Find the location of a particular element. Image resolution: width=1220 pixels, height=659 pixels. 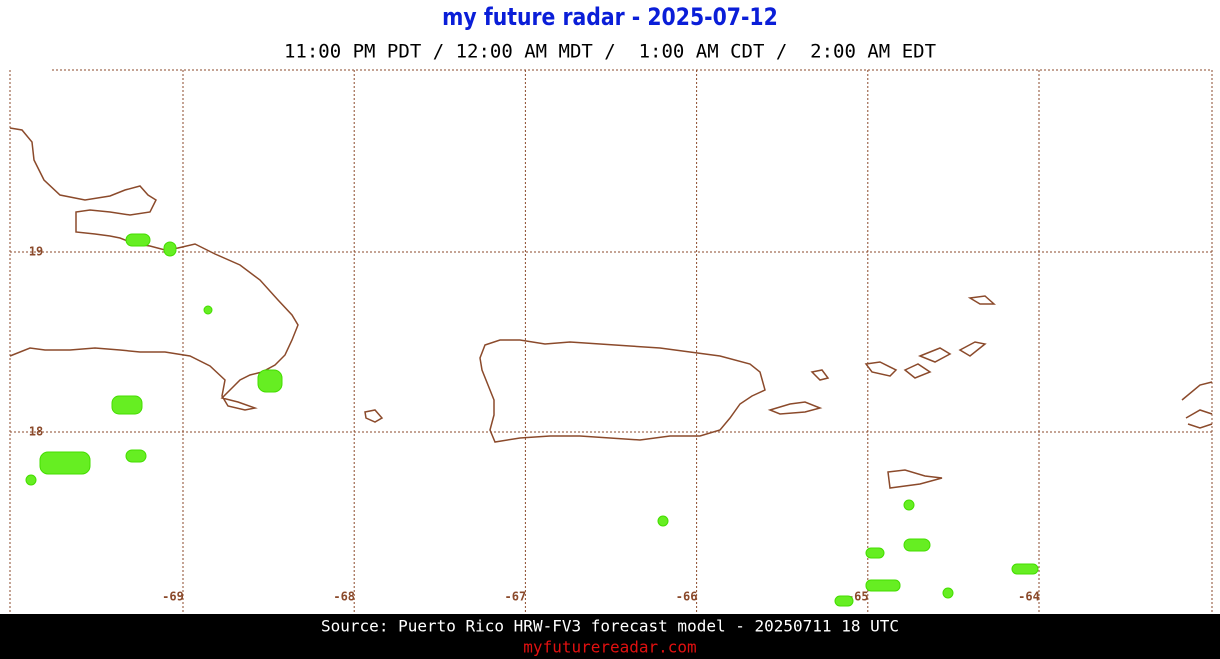

title: my future radar - 2025-07-12 is located at coordinates (610, 17).